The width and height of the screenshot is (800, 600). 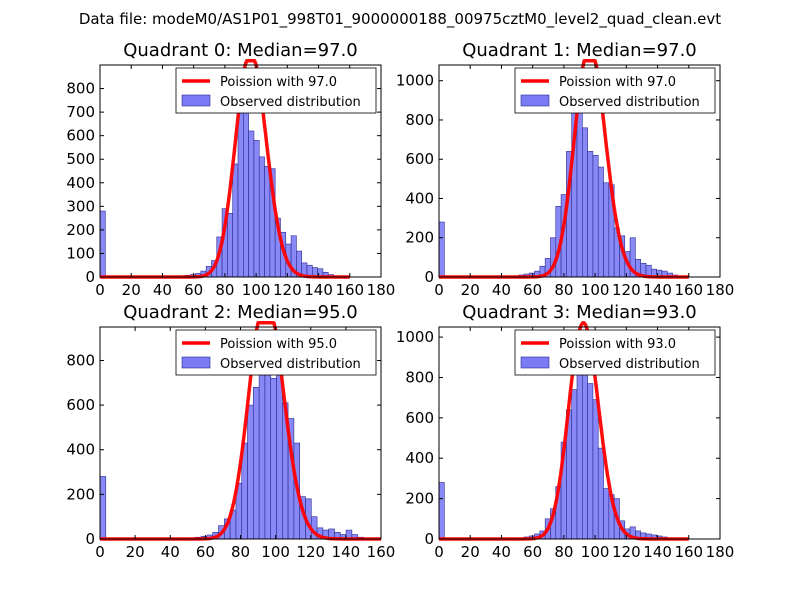 I want to click on subplot-title: Quadrant 2: Median=95.0, so click(x=240, y=312).